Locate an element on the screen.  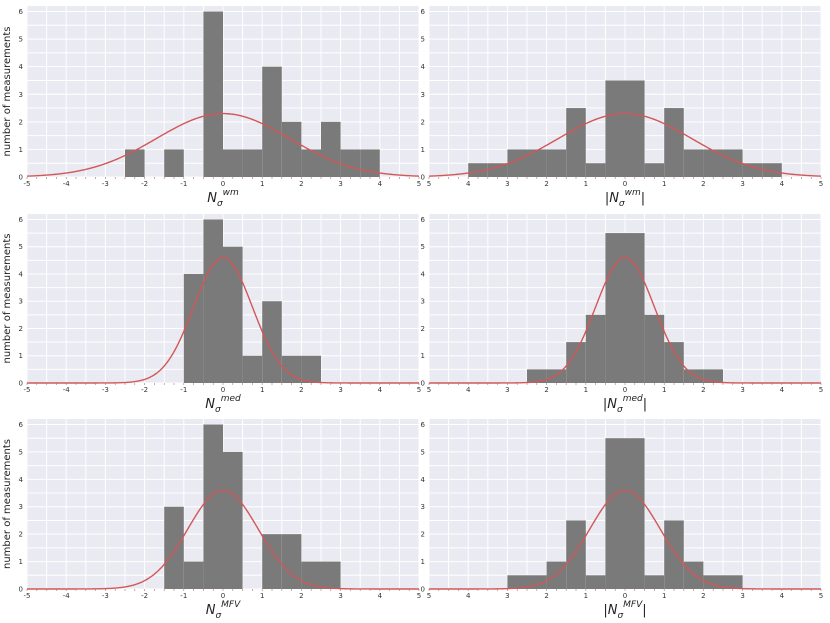
x-tick-label: -1 is located at coordinates (183, 596).